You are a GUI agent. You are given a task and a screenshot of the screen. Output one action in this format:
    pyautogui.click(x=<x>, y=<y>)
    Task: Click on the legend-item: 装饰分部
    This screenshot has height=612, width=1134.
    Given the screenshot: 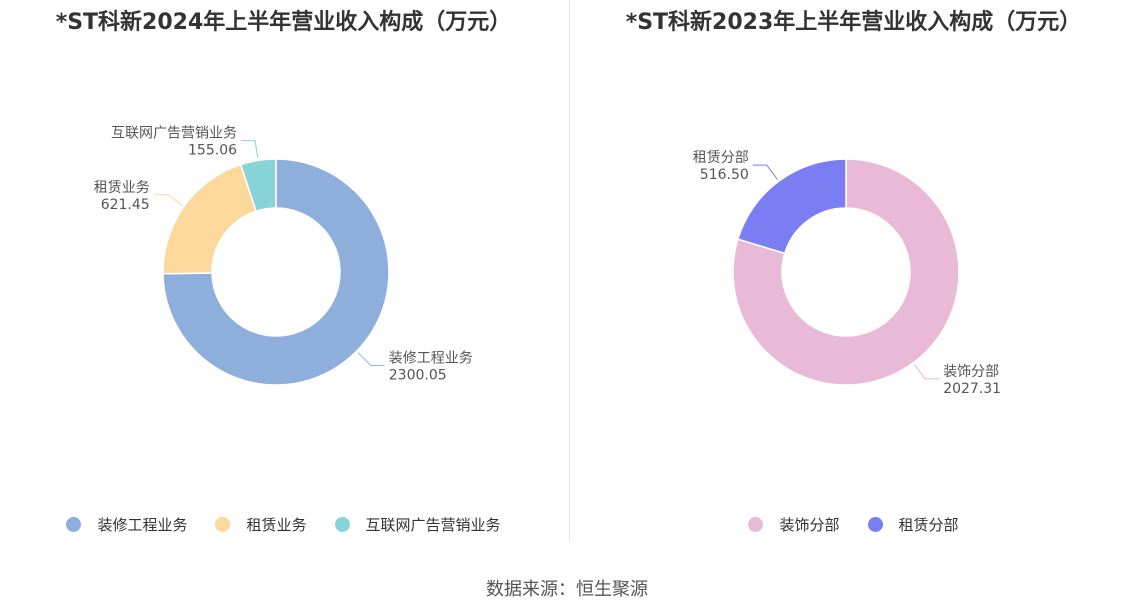 What is the action you would take?
    pyautogui.click(x=794, y=524)
    